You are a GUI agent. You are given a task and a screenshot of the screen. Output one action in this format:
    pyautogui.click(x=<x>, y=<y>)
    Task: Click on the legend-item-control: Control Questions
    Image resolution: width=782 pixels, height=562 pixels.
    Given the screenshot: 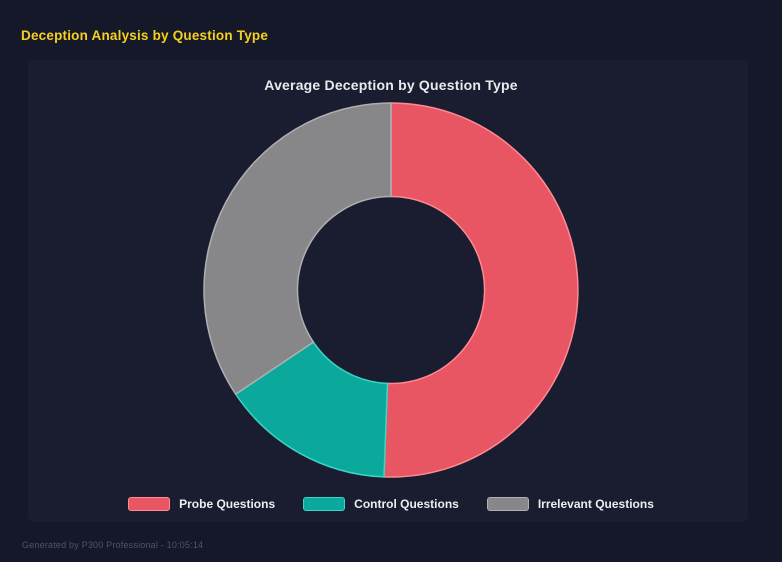 What is the action you would take?
    pyautogui.click(x=381, y=504)
    